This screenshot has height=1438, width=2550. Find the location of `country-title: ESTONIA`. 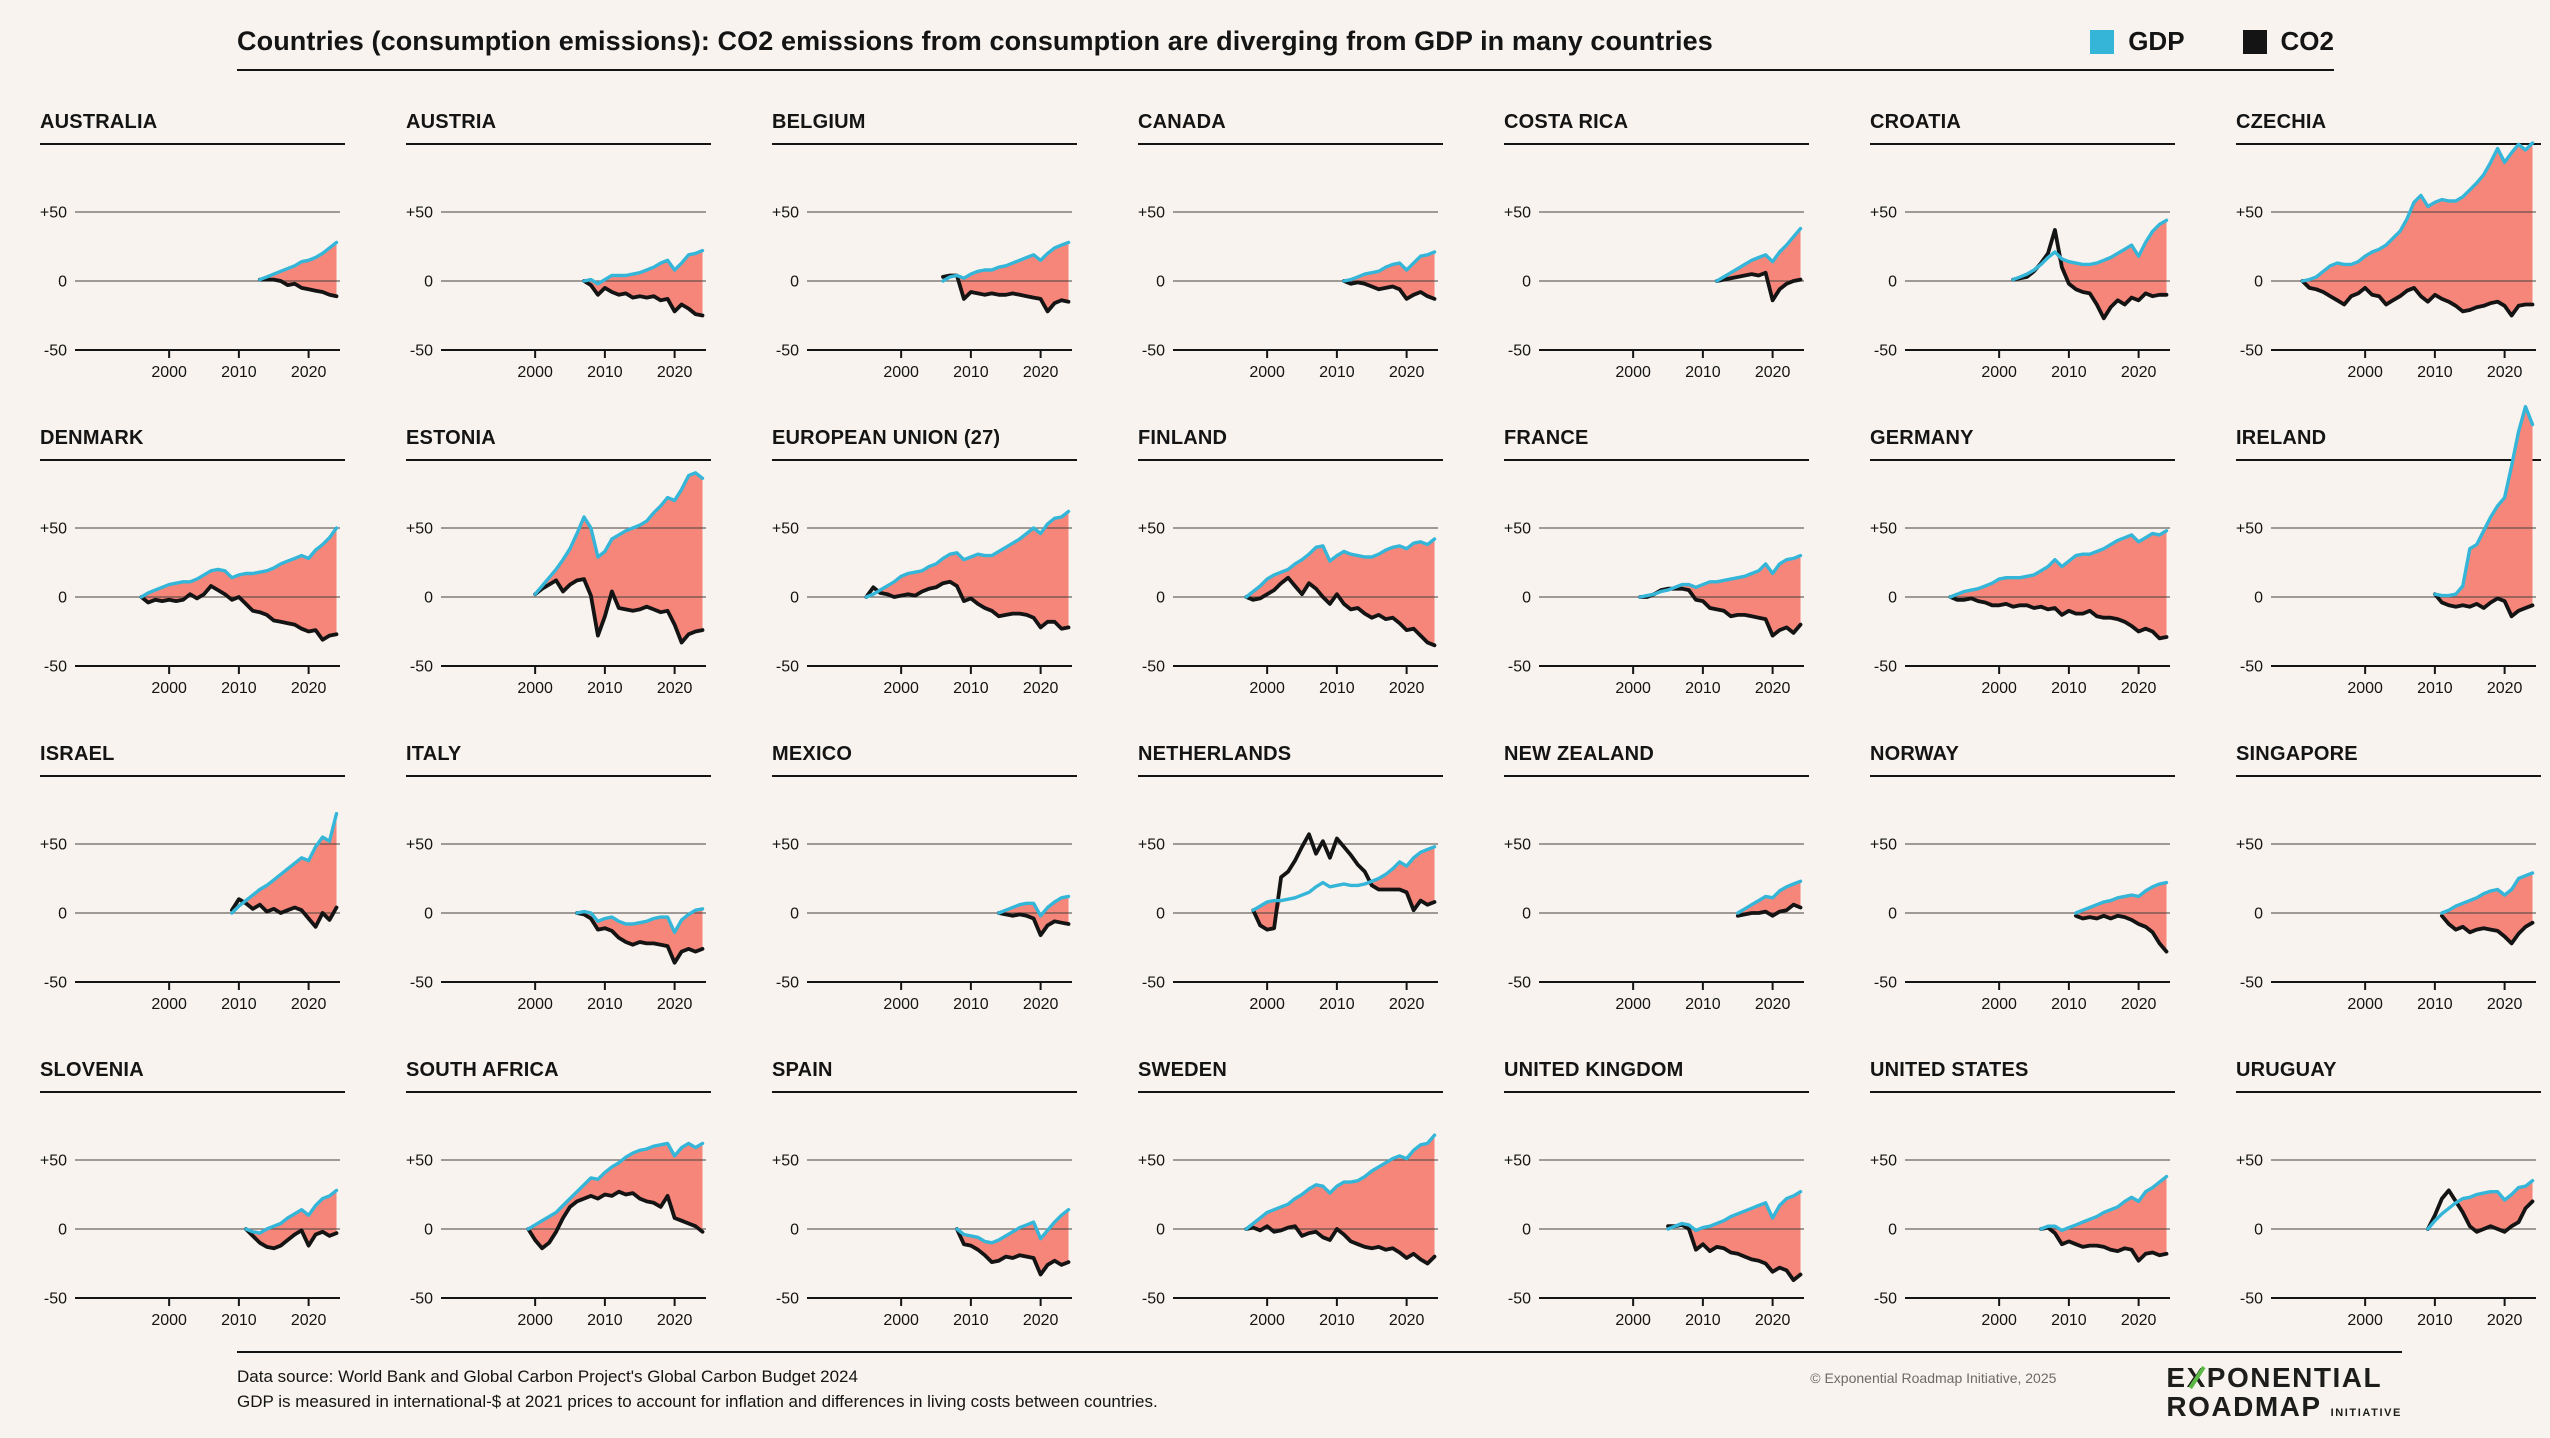

country-title: ESTONIA is located at coordinates (558, 444).